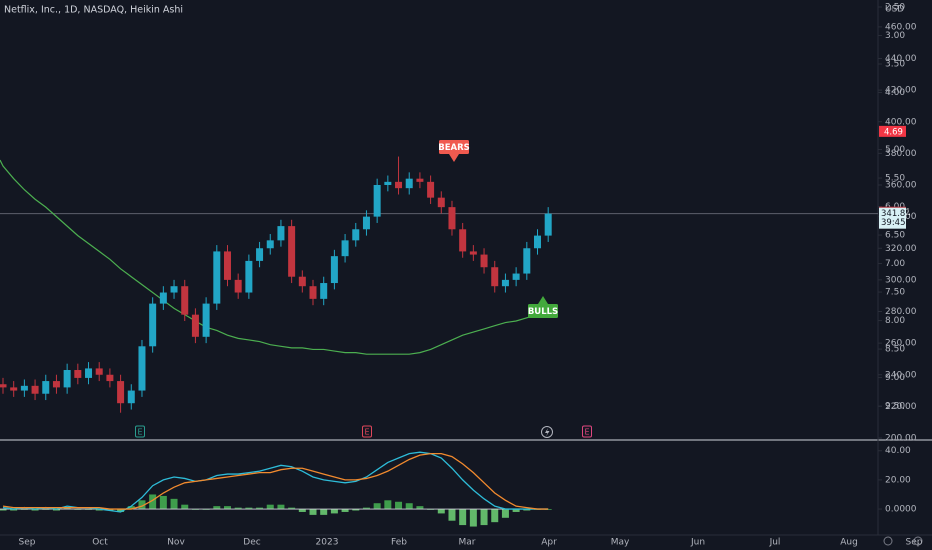 This screenshot has height=550, width=932. Describe the element at coordinates (895, 293) in the screenshot. I see `y2-tick-label: 7.50` at that location.